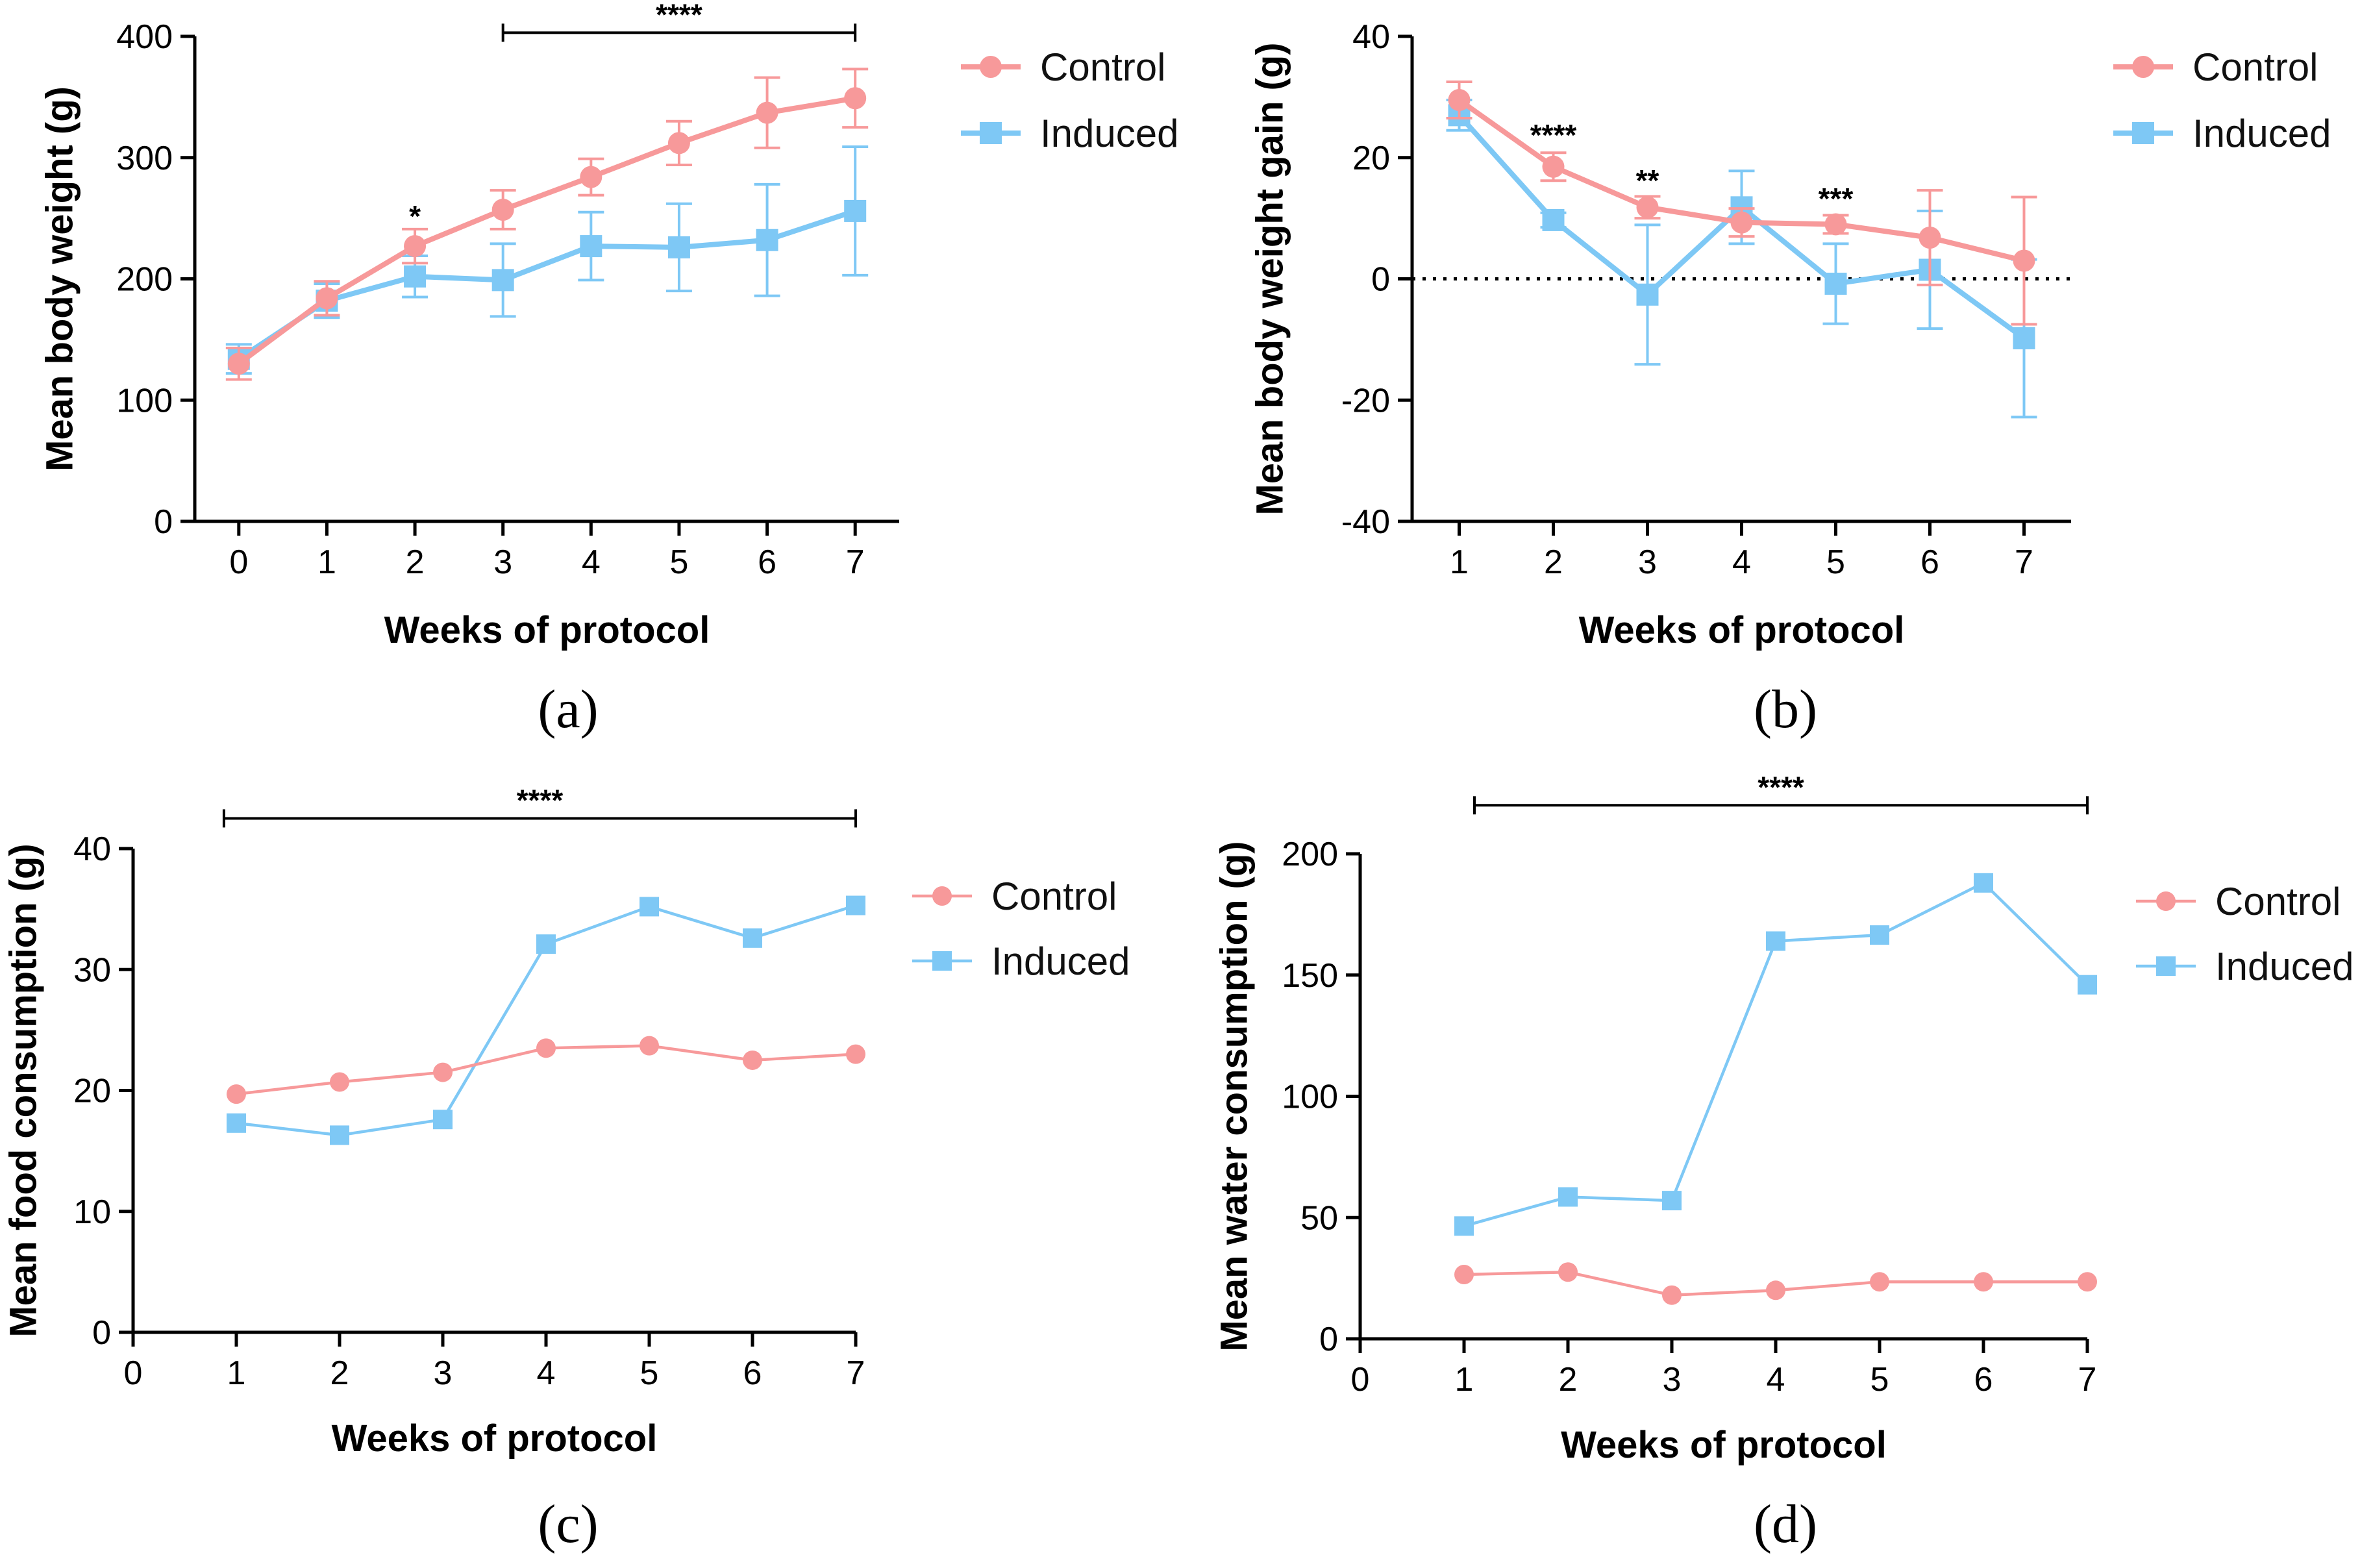 The width and height of the screenshot is (2373, 1568). I want to click on y-axis-label: Mean body weight gain (g), so click(1270, 278).